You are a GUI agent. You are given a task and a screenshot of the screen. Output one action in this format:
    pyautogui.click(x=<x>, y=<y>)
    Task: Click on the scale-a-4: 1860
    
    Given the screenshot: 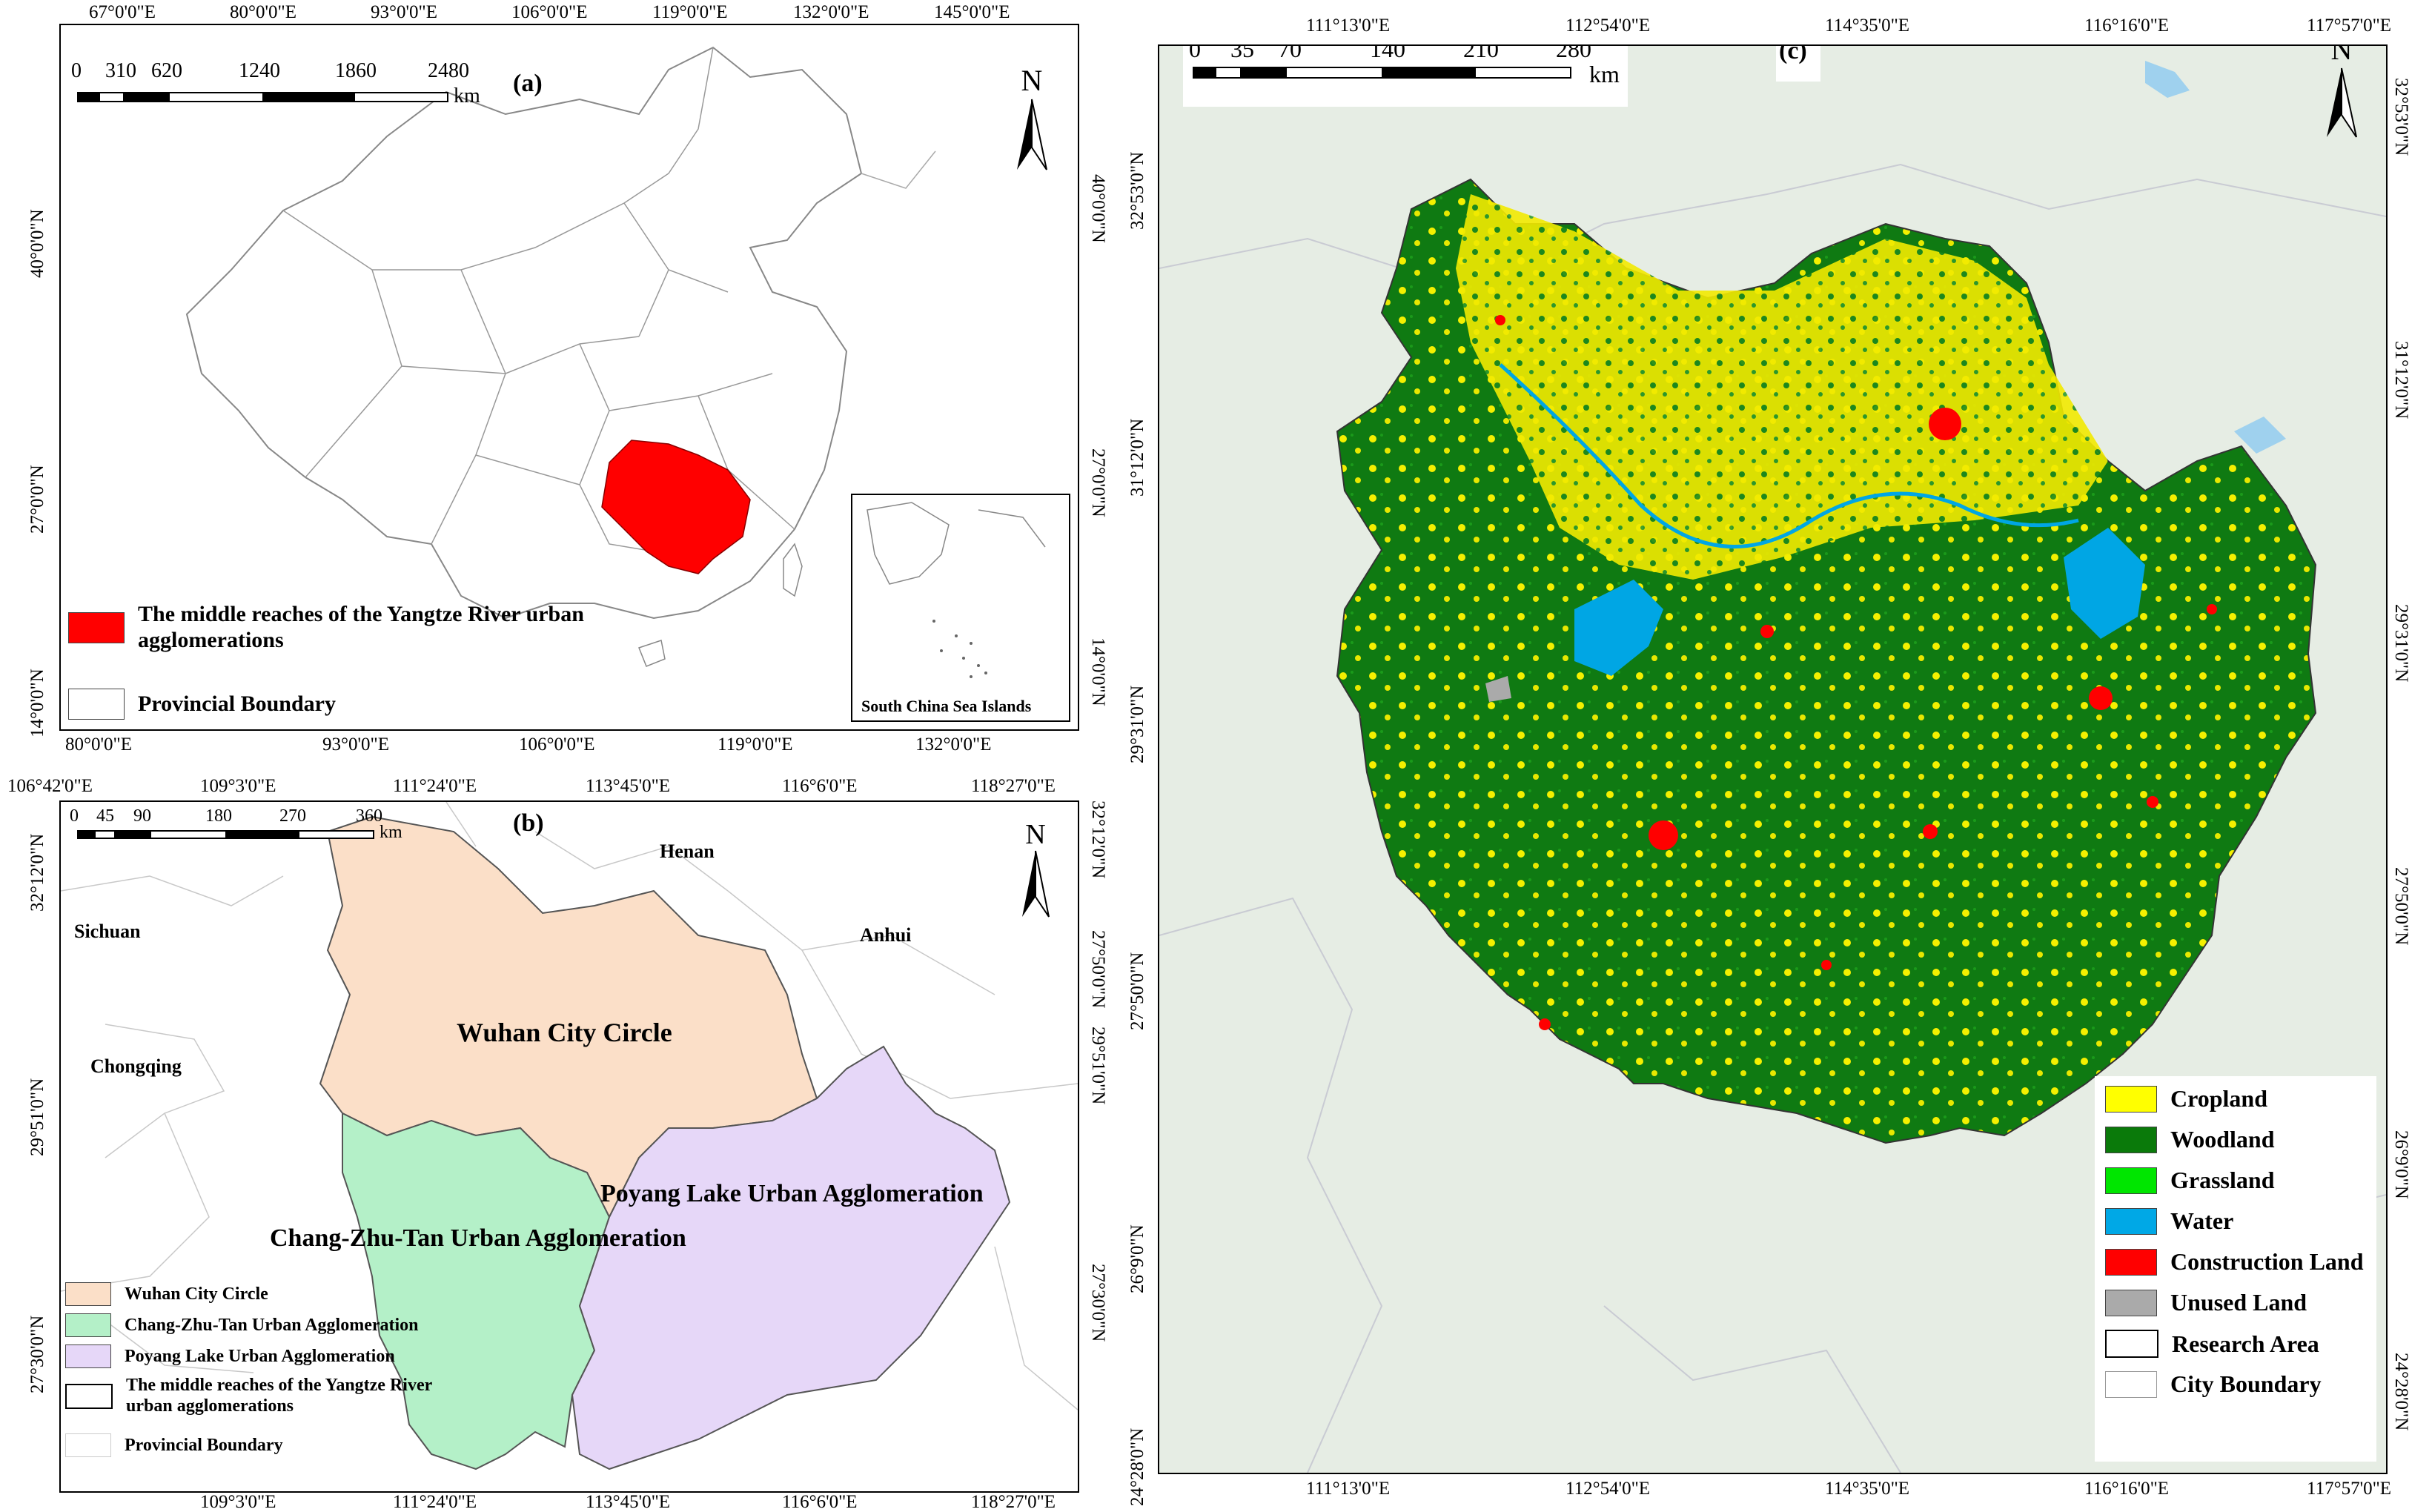 What is the action you would take?
    pyautogui.click(x=356, y=70)
    